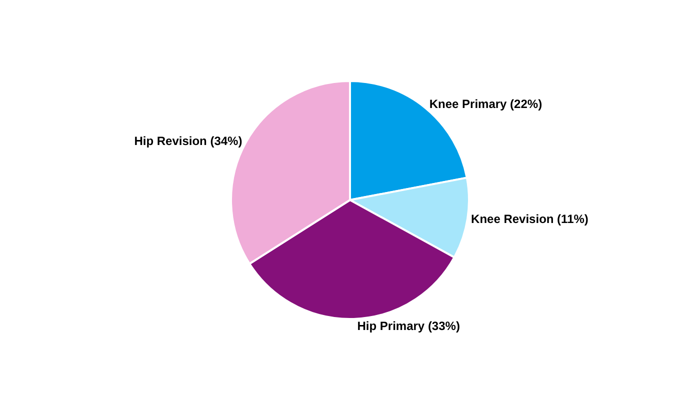  Describe the element at coordinates (529, 219) in the screenshot. I see `slice-label: Knee Revision (11%)` at that location.